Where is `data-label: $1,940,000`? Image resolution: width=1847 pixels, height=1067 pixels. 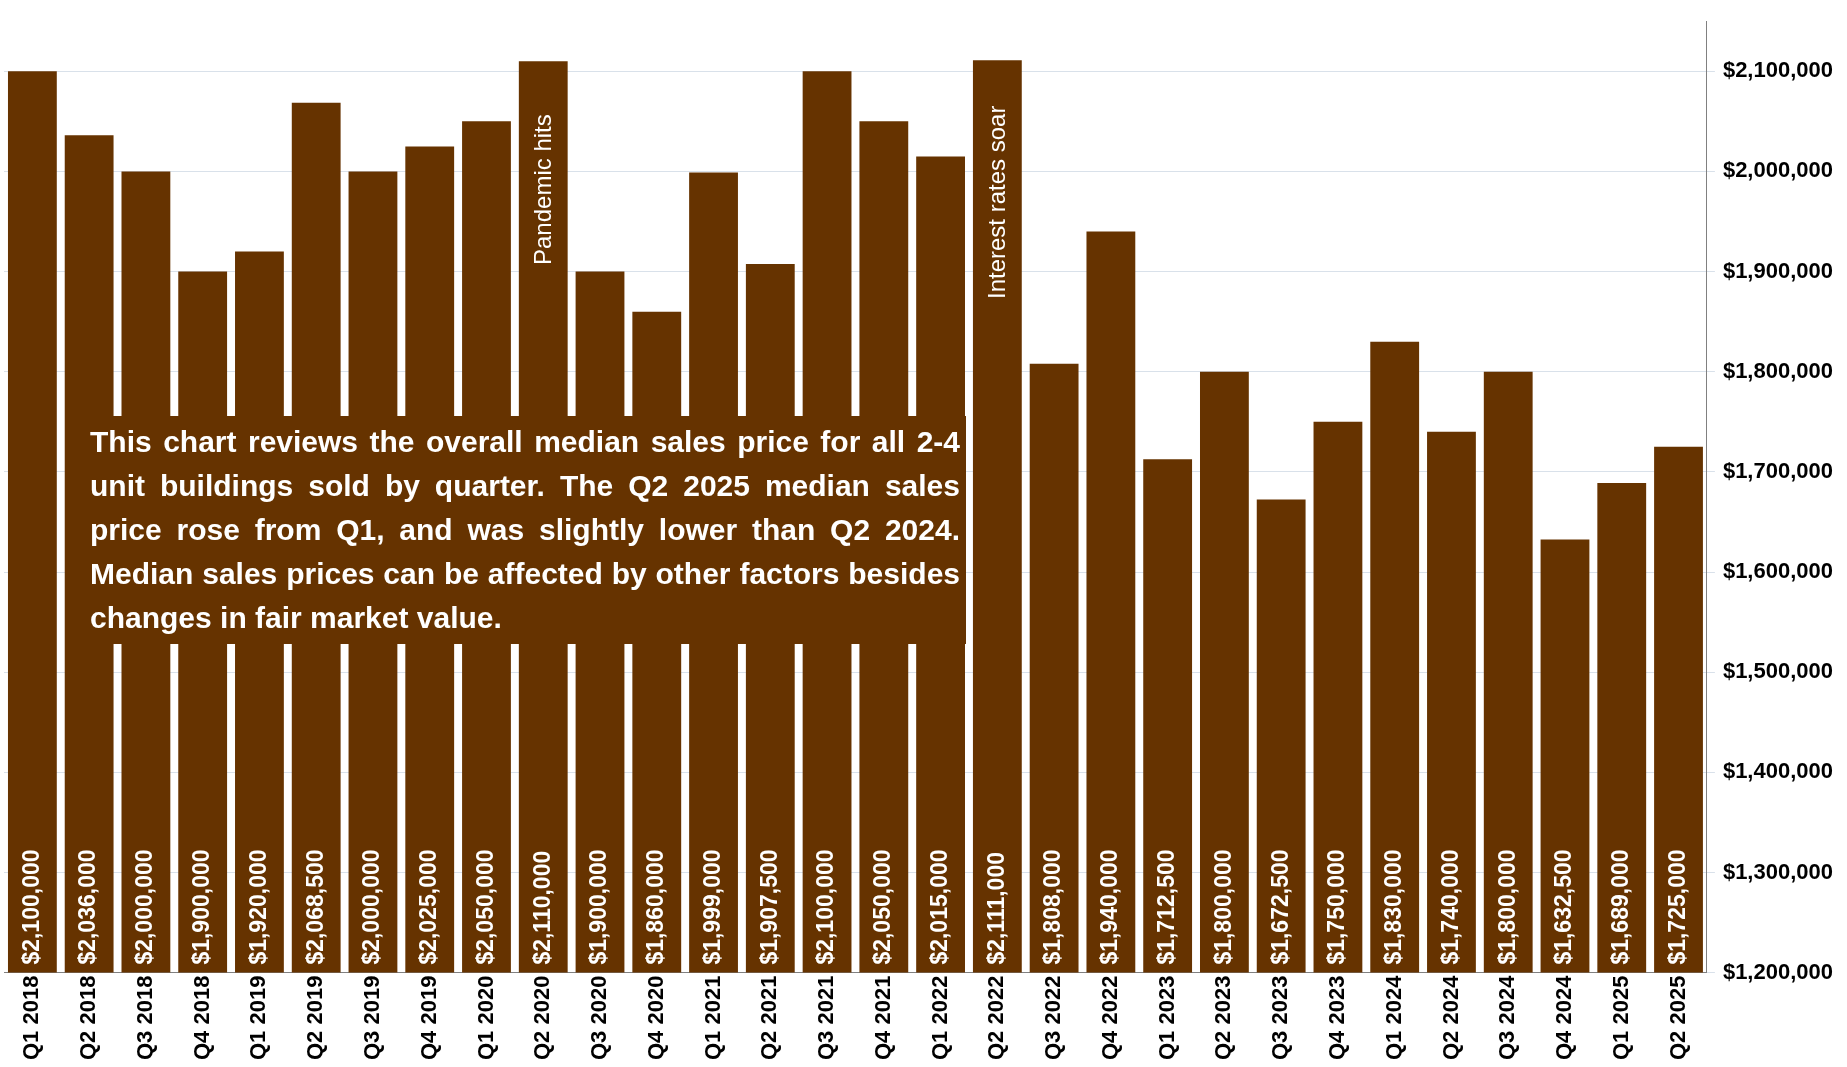 data-label: $1,940,000 is located at coordinates (1109, 907).